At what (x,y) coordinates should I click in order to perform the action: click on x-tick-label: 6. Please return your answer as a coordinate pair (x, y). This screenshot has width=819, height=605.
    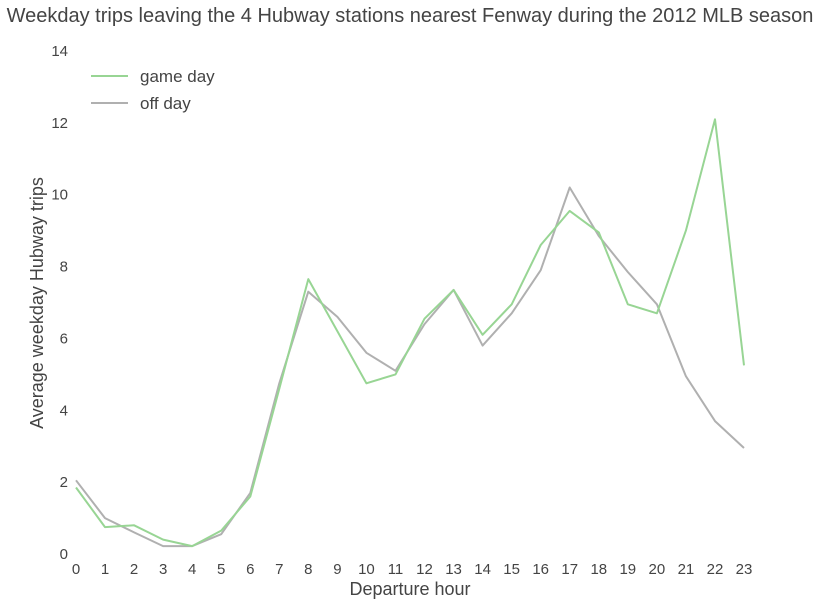
    Looking at the image, I should click on (250, 569).